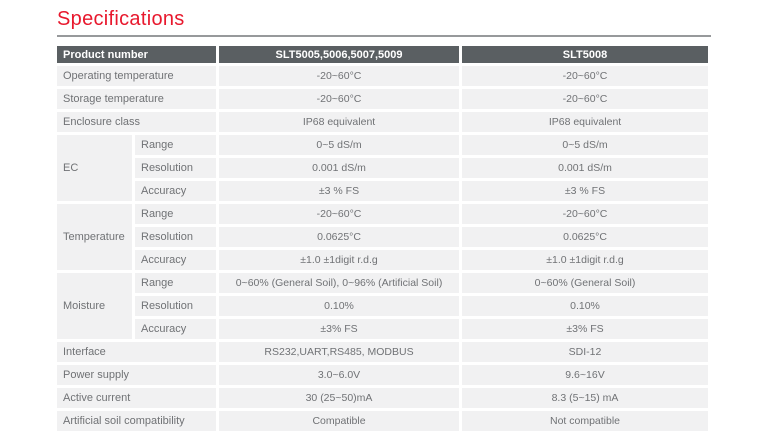 The width and height of the screenshot is (768, 432). Describe the element at coordinates (341, 330) in the screenshot. I see `value-slt5005-group: ±3% FS` at that location.